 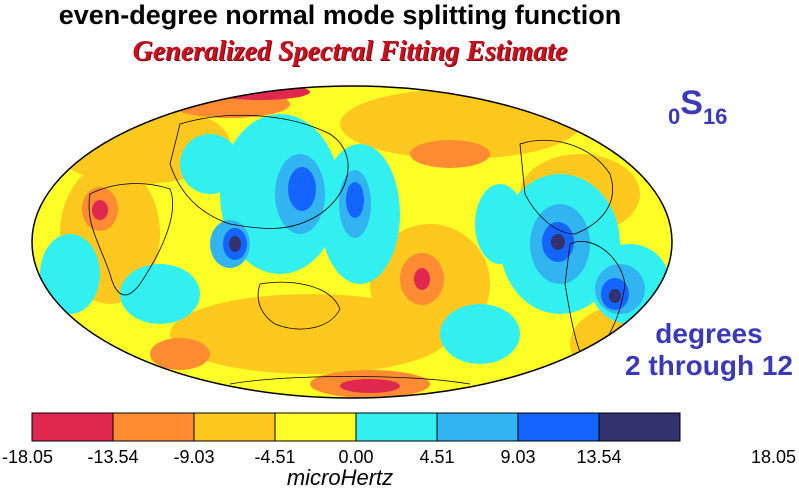 I want to click on degrees-label: degrees 2 through 12, so click(x=709, y=350).